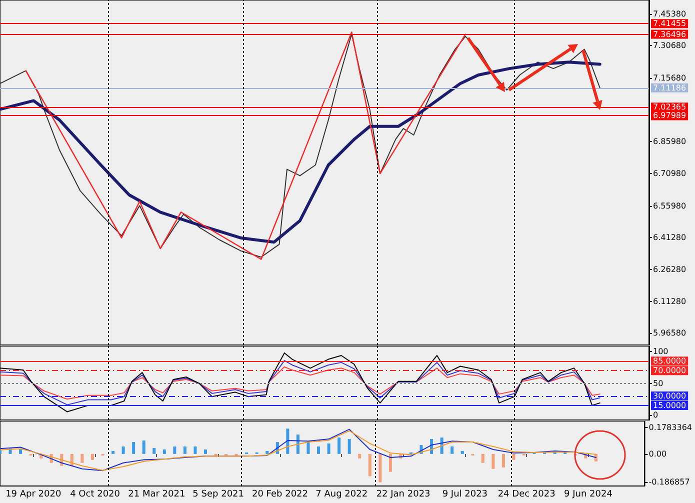  What do you see at coordinates (157, 495) in the screenshot?
I see `x-tick-label: 21 Mar 2021` at bounding box center [157, 495].